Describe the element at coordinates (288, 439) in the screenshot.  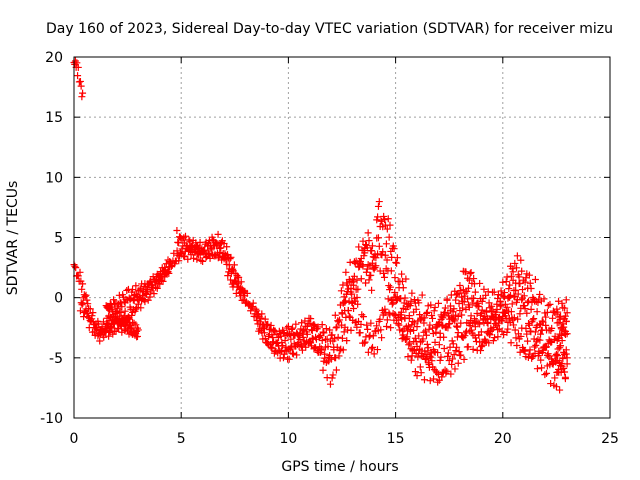
I see `x-tick-label: 10` at that location.